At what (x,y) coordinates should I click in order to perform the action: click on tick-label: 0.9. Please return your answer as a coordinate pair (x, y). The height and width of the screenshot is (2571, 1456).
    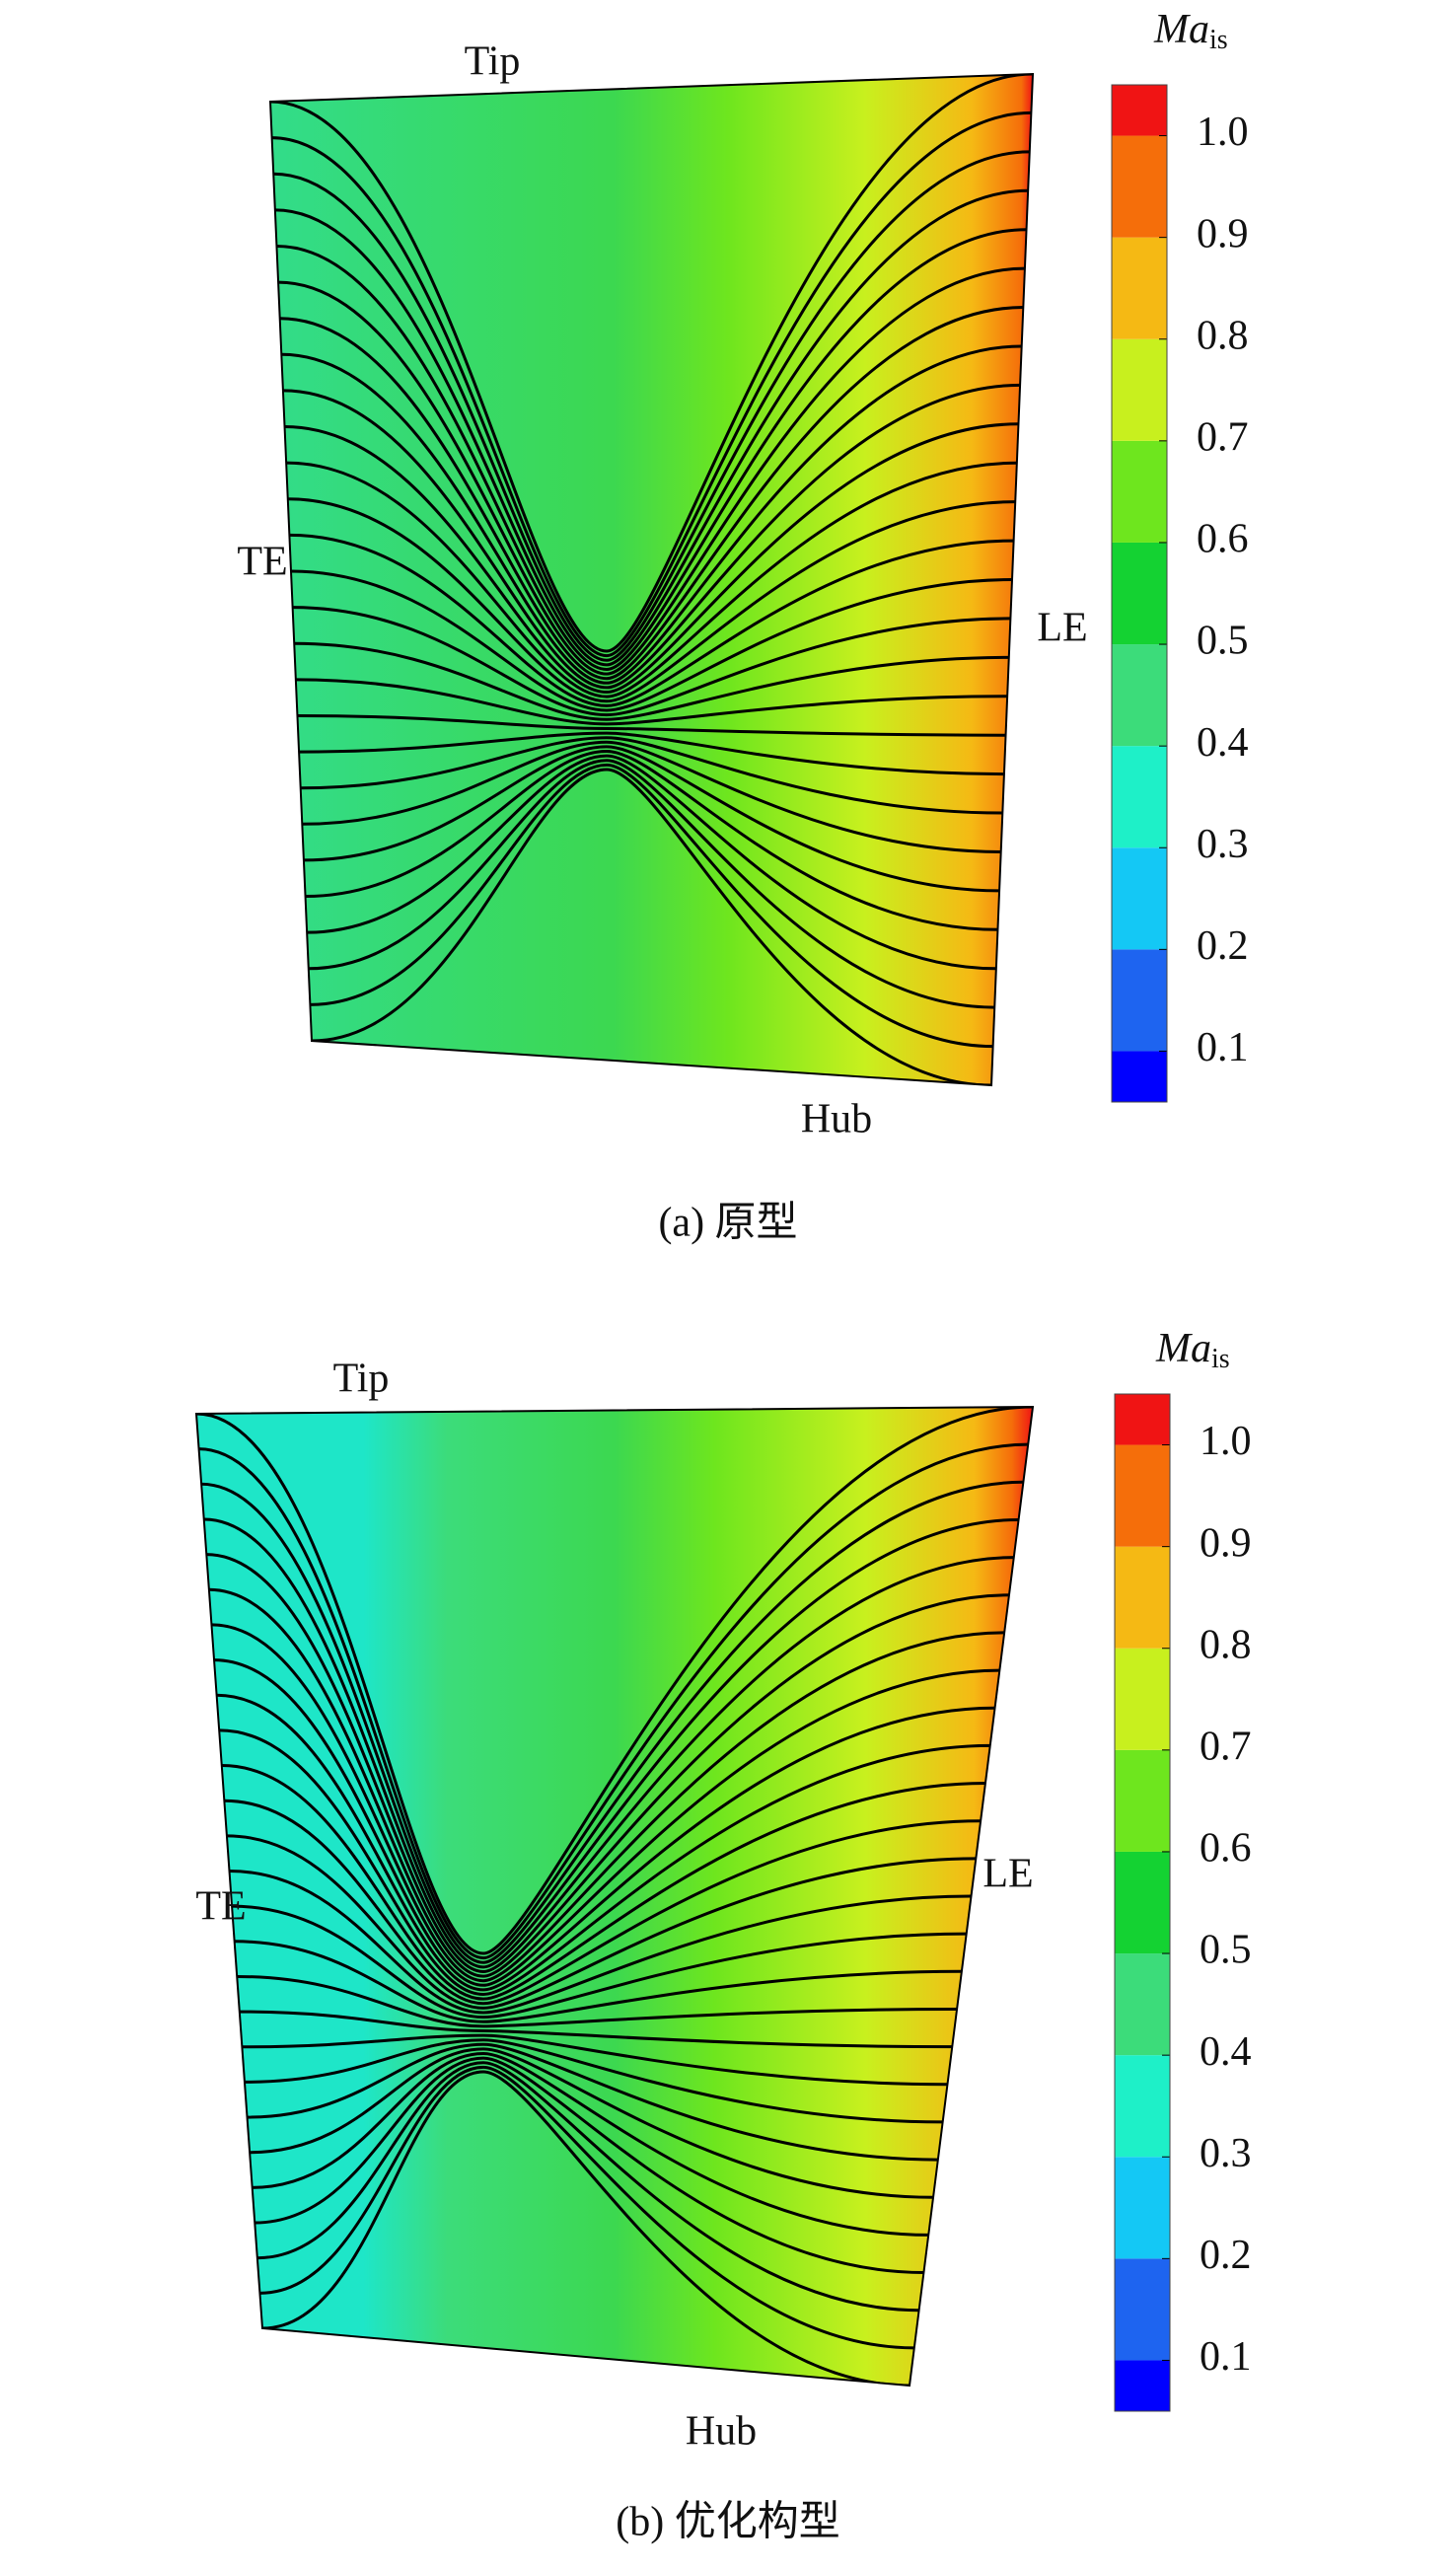
    Looking at the image, I should click on (1223, 234).